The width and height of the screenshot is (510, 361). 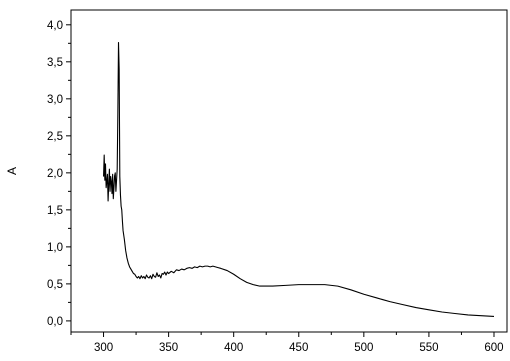 I want to click on y-tick-label: 3,0, so click(x=55, y=100).